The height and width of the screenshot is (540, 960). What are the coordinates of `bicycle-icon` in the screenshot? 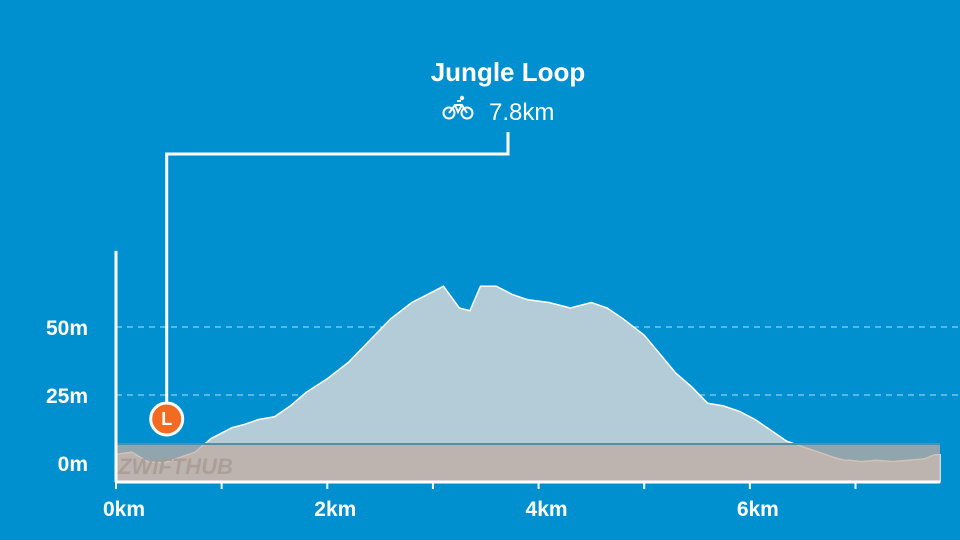 It's located at (458, 107).